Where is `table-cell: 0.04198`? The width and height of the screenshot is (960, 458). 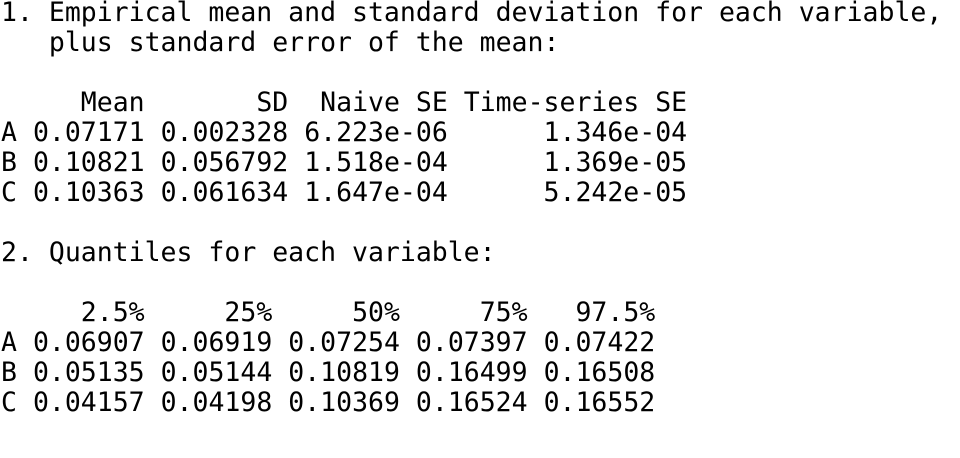 table-cell: 0.04198 is located at coordinates (216, 402).